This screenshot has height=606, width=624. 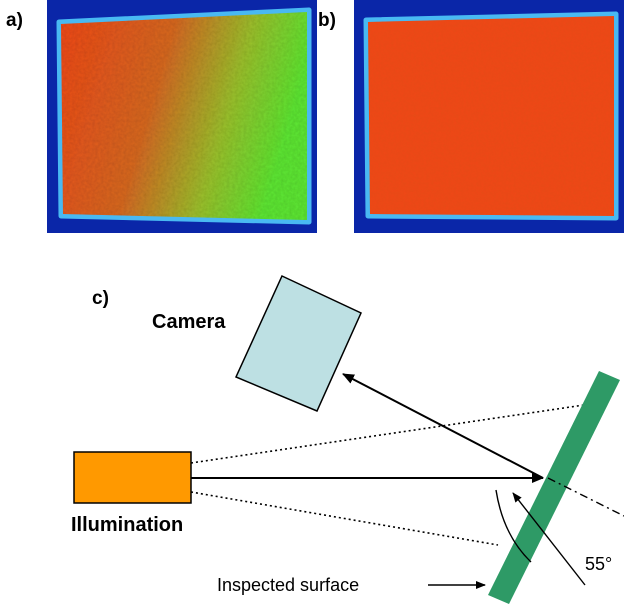 I want to click on panel-b-label: b), so click(x=327, y=20).